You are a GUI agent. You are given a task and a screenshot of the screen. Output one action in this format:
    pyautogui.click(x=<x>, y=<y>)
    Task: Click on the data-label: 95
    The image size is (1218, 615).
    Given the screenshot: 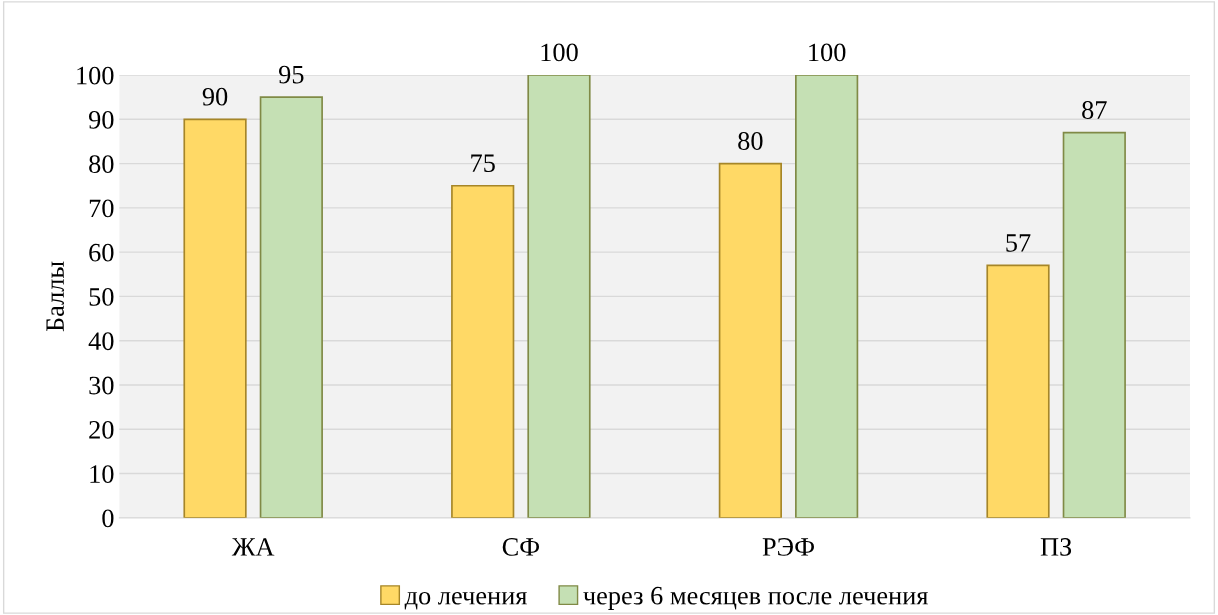 What is the action you would take?
    pyautogui.click(x=291, y=74)
    